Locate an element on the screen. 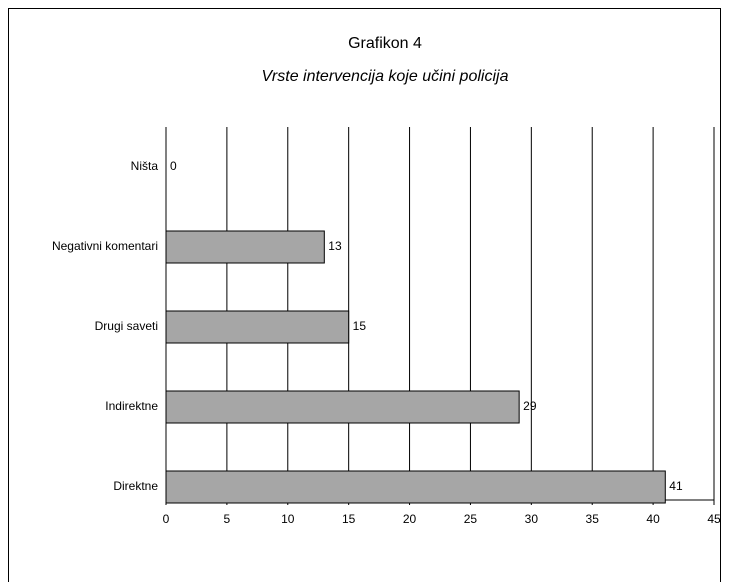 Image resolution: width=729 pixels, height=582 pixels. chart-title: Grafikon 4 is located at coordinates (385, 43).